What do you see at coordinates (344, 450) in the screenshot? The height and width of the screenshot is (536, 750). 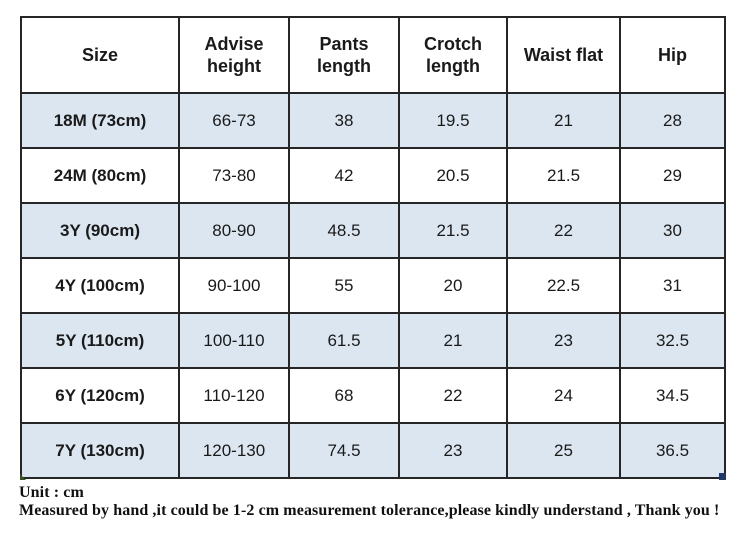 I see `value-cell: 74.5` at bounding box center [344, 450].